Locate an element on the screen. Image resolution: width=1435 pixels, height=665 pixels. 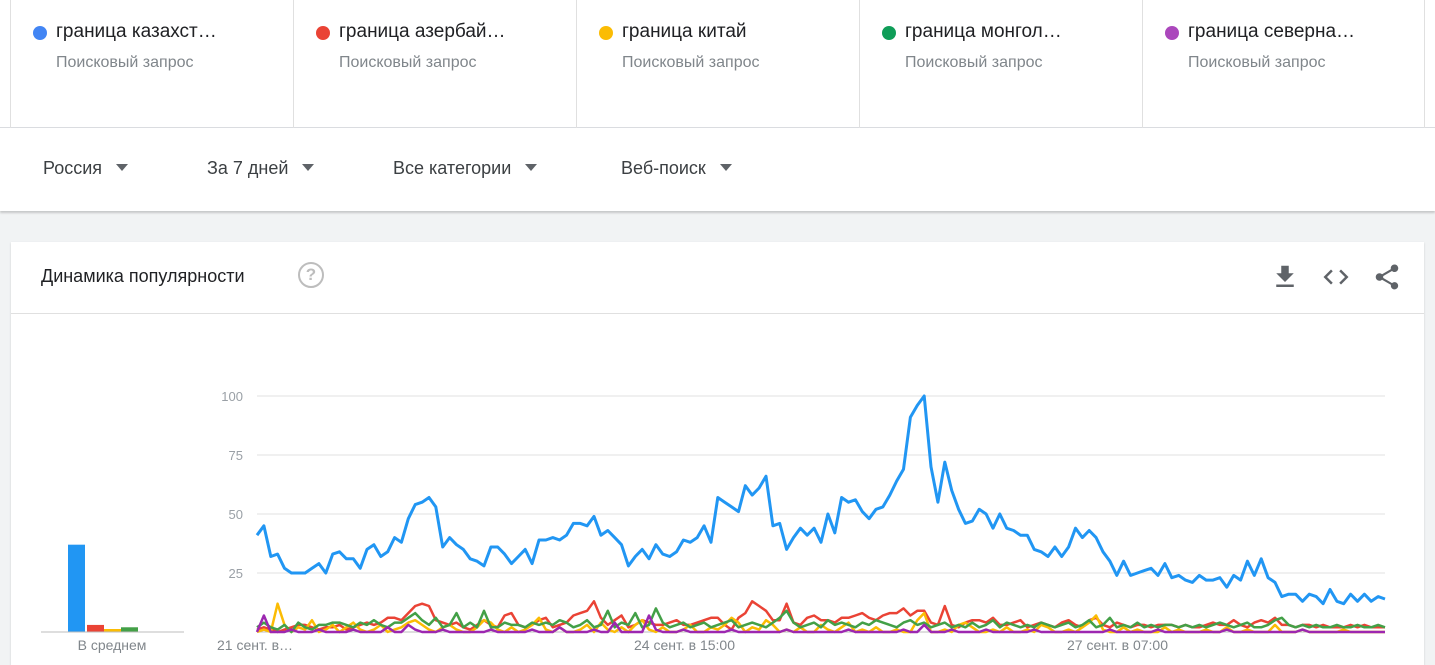
y-tick-label: 50 is located at coordinates (236, 514).